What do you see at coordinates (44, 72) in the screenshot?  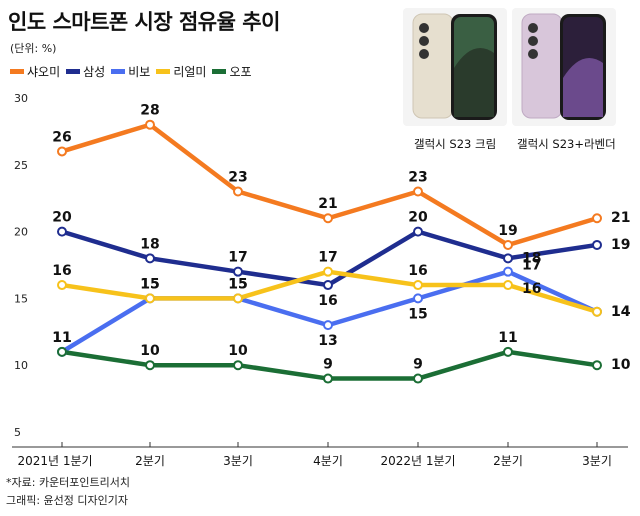 I see `legend-label-xiaomi: 샤오미` at bounding box center [44, 72].